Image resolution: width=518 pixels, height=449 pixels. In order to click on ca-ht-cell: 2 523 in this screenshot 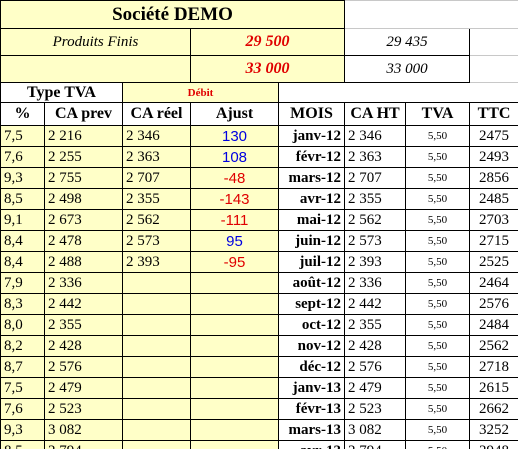, I will do `click(375, 409)`.